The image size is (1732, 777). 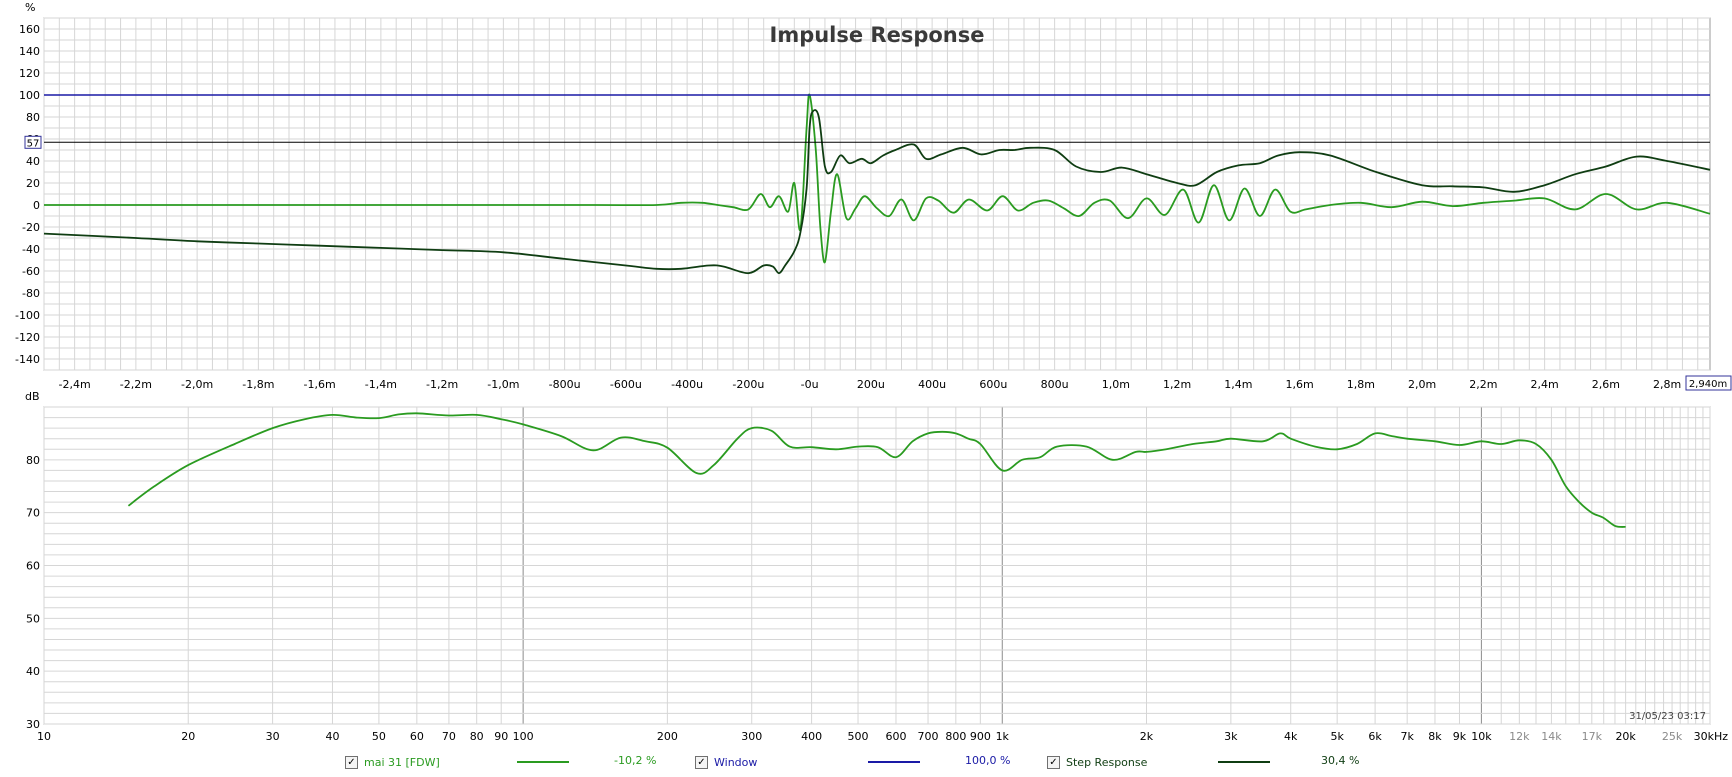 I want to click on top-x-tick-label: 1,8m, so click(x=1361, y=384).